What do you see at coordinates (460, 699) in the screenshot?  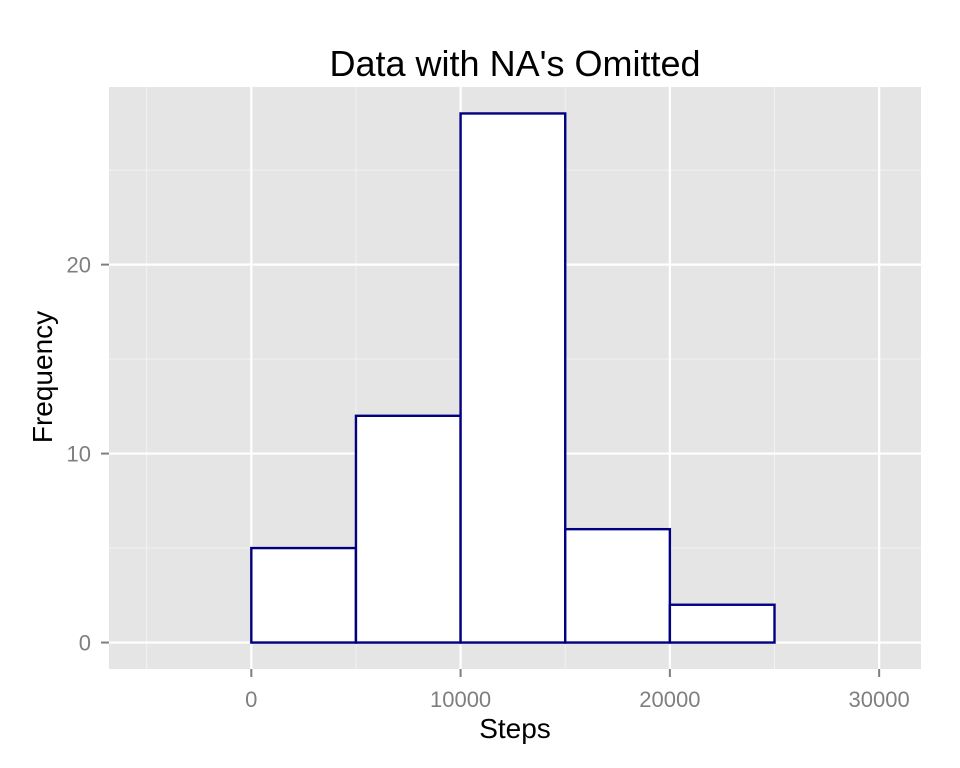 I see `x-tick-label: 10000` at bounding box center [460, 699].